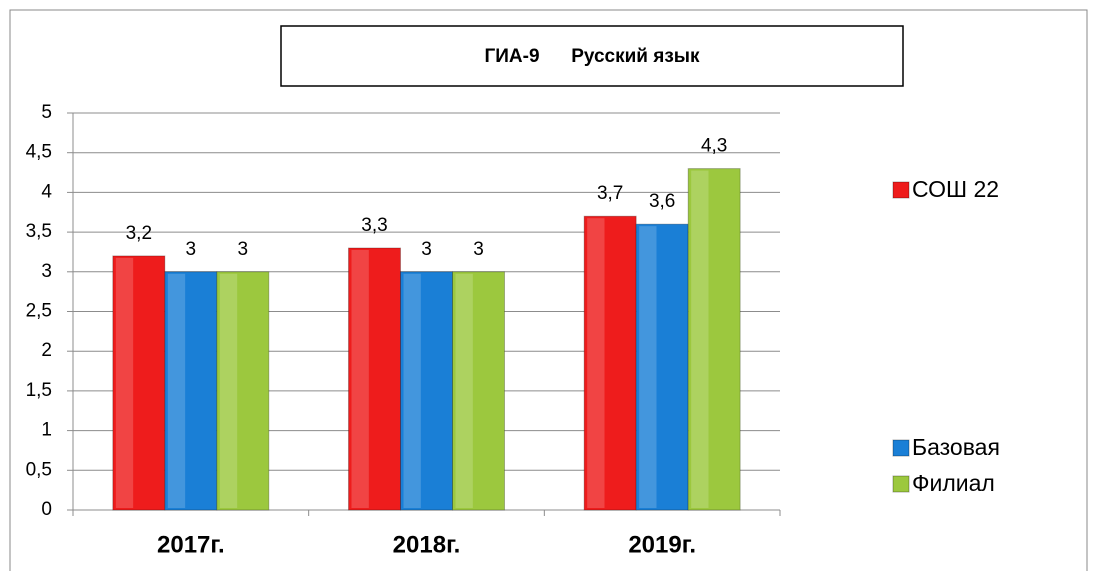 This screenshot has width=1097, height=571. I want to click on y-tick-label: 2,5, so click(39, 311).